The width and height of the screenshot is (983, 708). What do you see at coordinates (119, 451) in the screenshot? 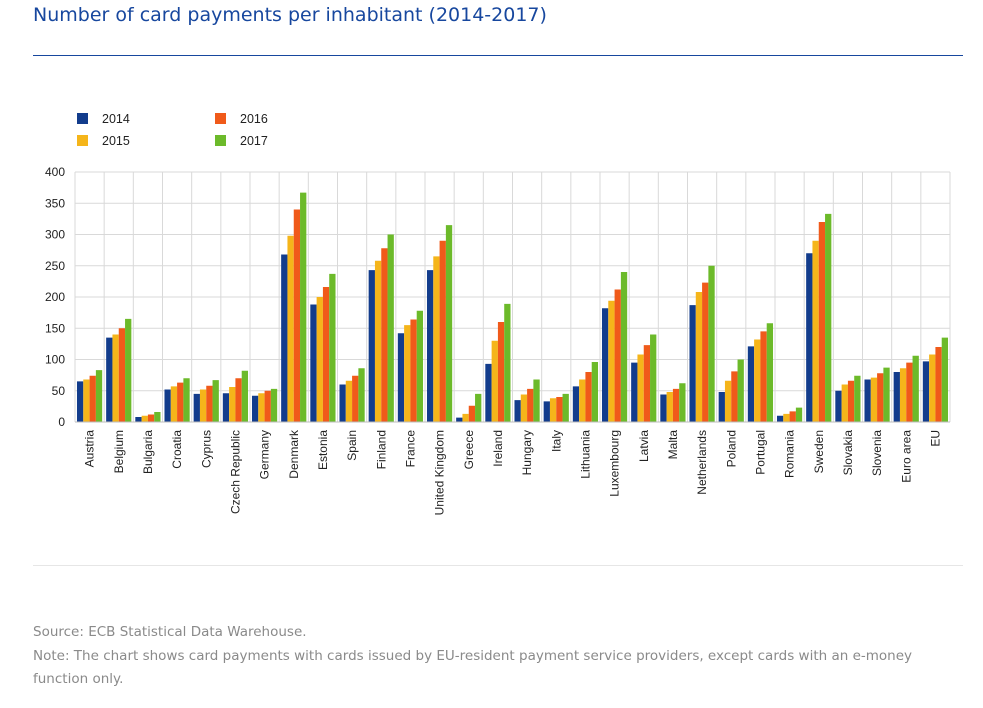
I see `x-tick-label: Belgium` at bounding box center [119, 451].